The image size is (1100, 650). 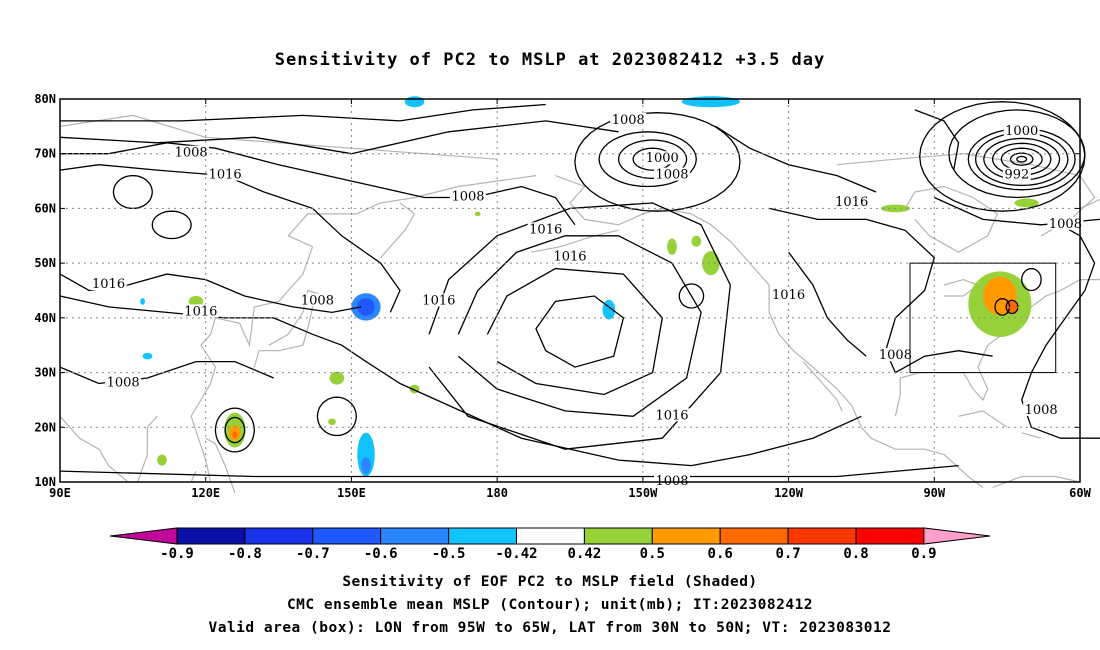 I want to click on colorbar-tick-label: -0.5, so click(x=449, y=554).